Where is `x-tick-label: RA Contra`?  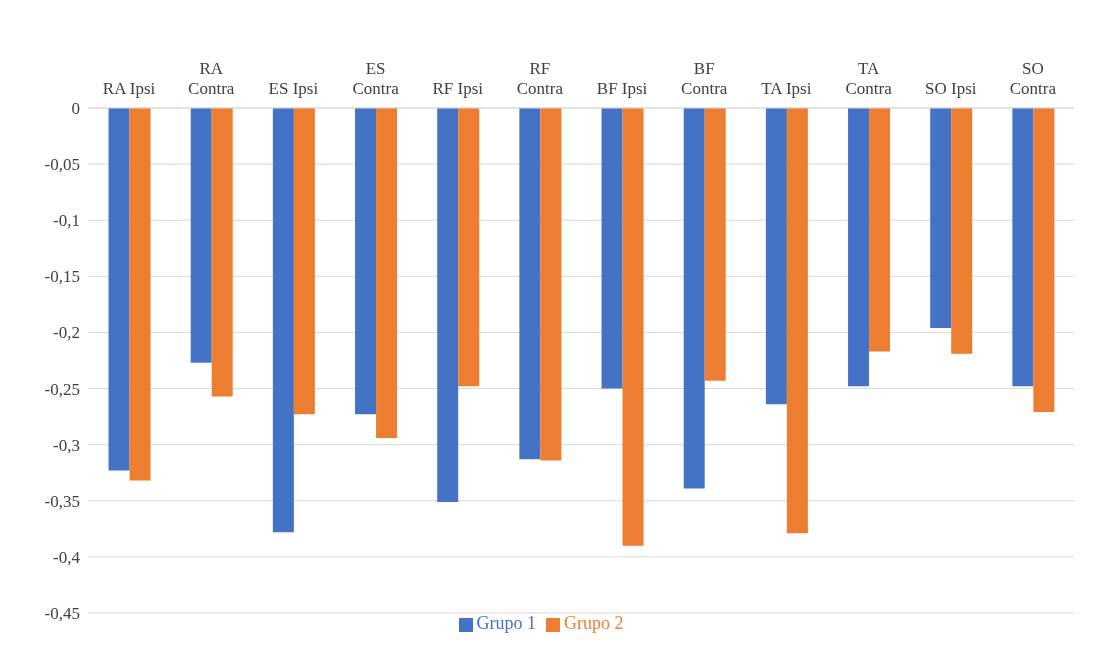
x-tick-label: RA Contra is located at coordinates (211, 78).